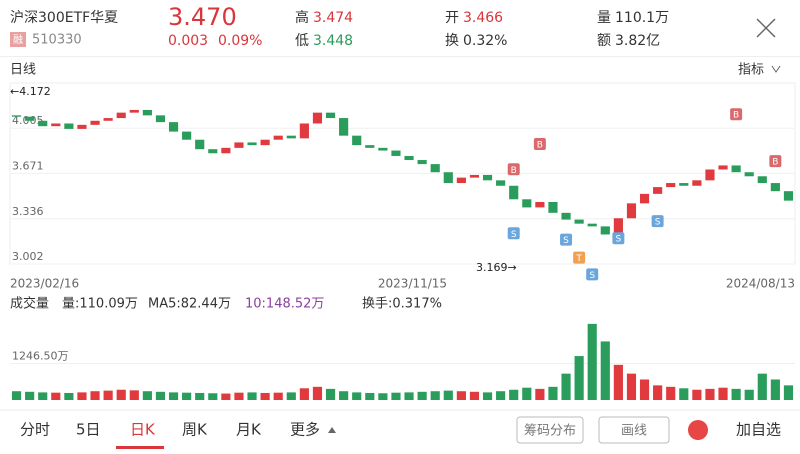 The width and height of the screenshot is (800, 454). I want to click on tab: 周K, so click(195, 430).